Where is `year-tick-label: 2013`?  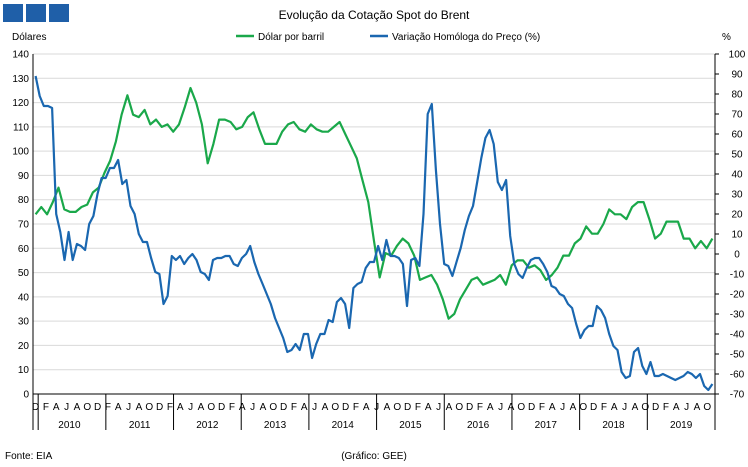 year-tick-label: 2013 is located at coordinates (275, 425).